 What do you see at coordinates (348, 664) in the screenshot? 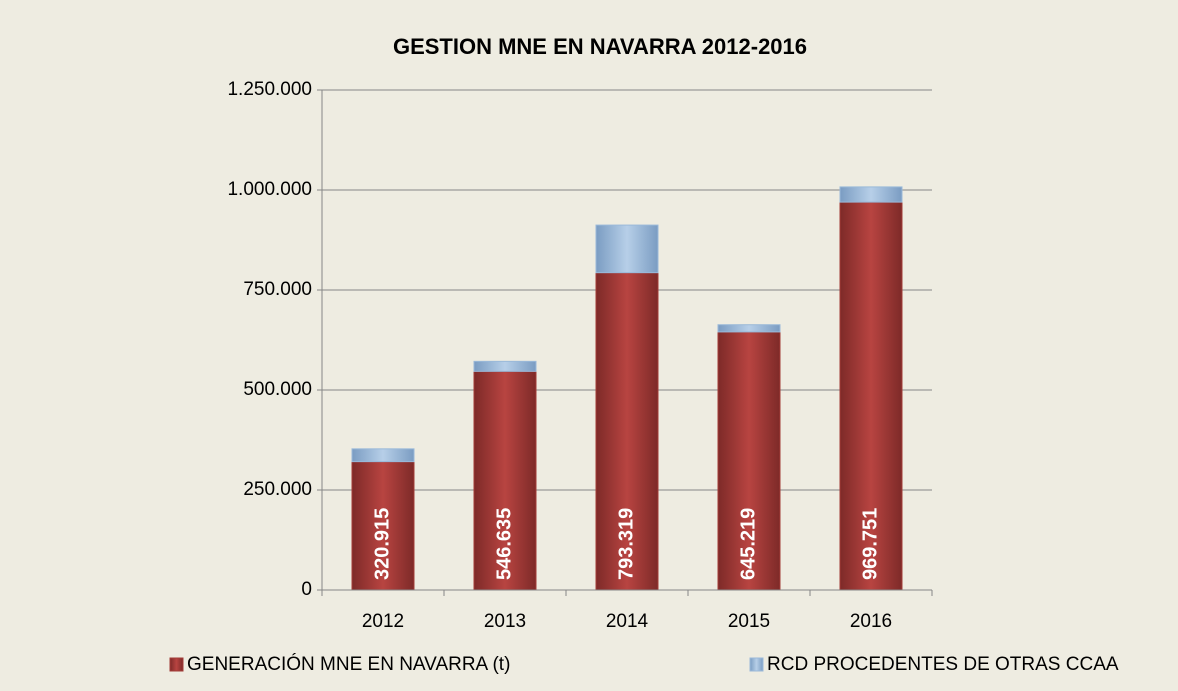
I see `legend-label: GENERACIÓN MNE EN NAVARRA (t)` at bounding box center [348, 664].